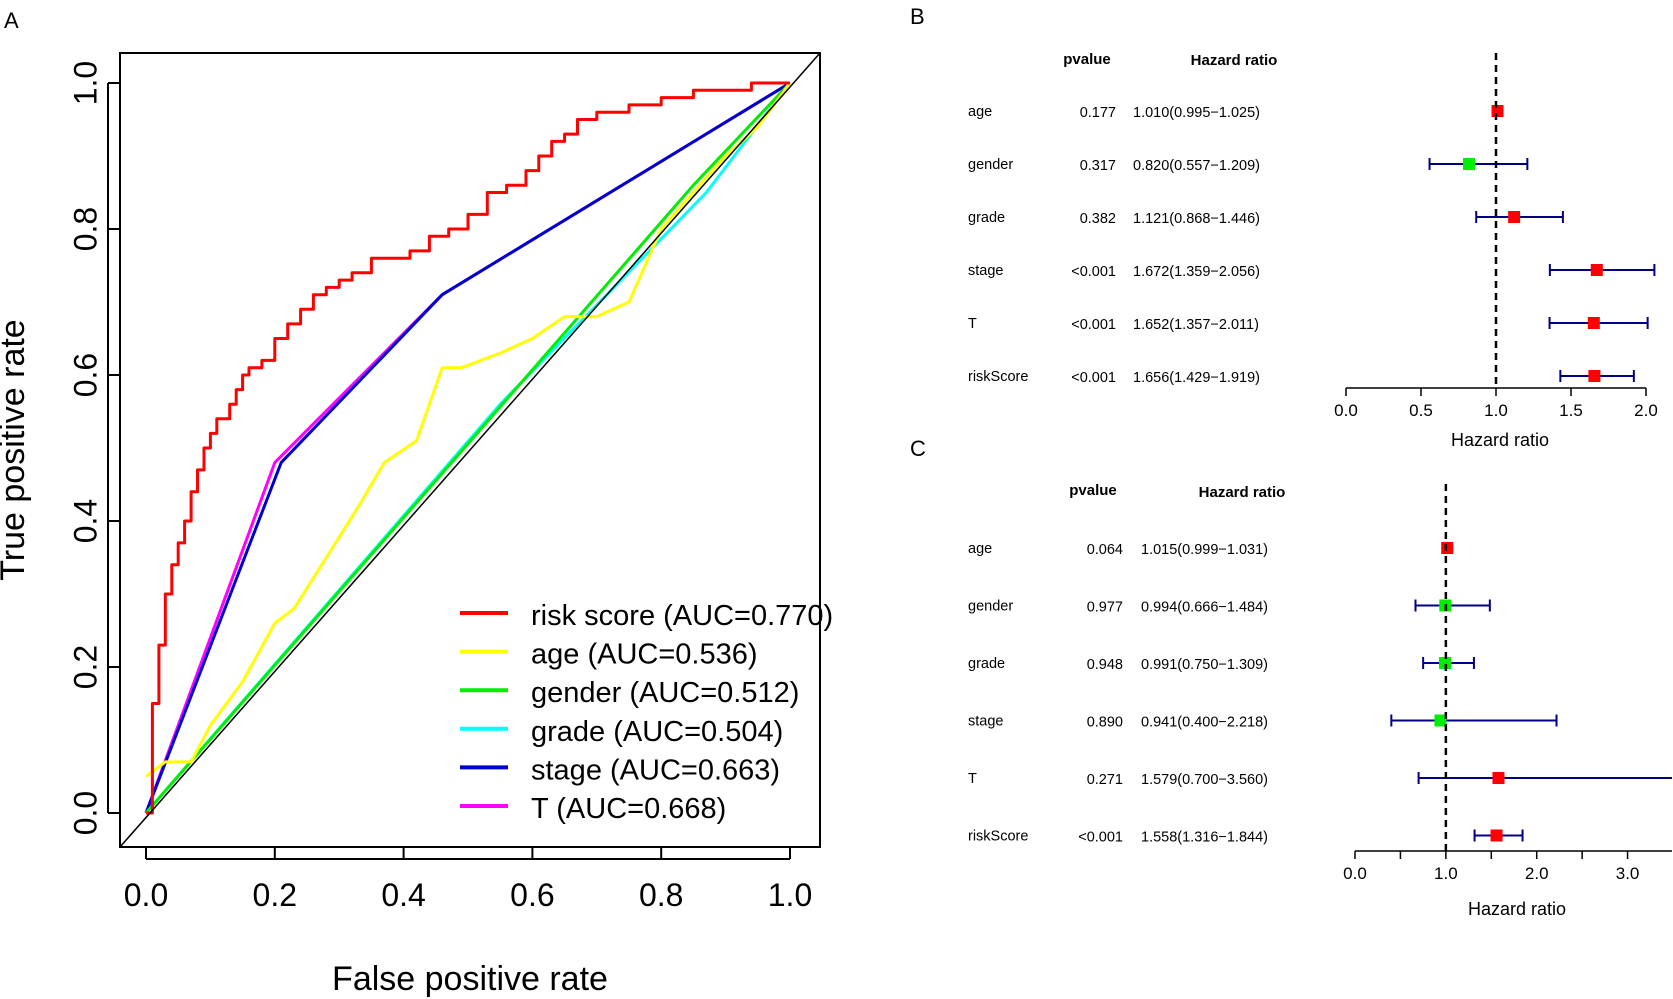 The width and height of the screenshot is (1673, 999). Describe the element at coordinates (1204, 723) in the screenshot. I see `forest-row-hr-text: 0.941(0.400−2.218)` at that location.